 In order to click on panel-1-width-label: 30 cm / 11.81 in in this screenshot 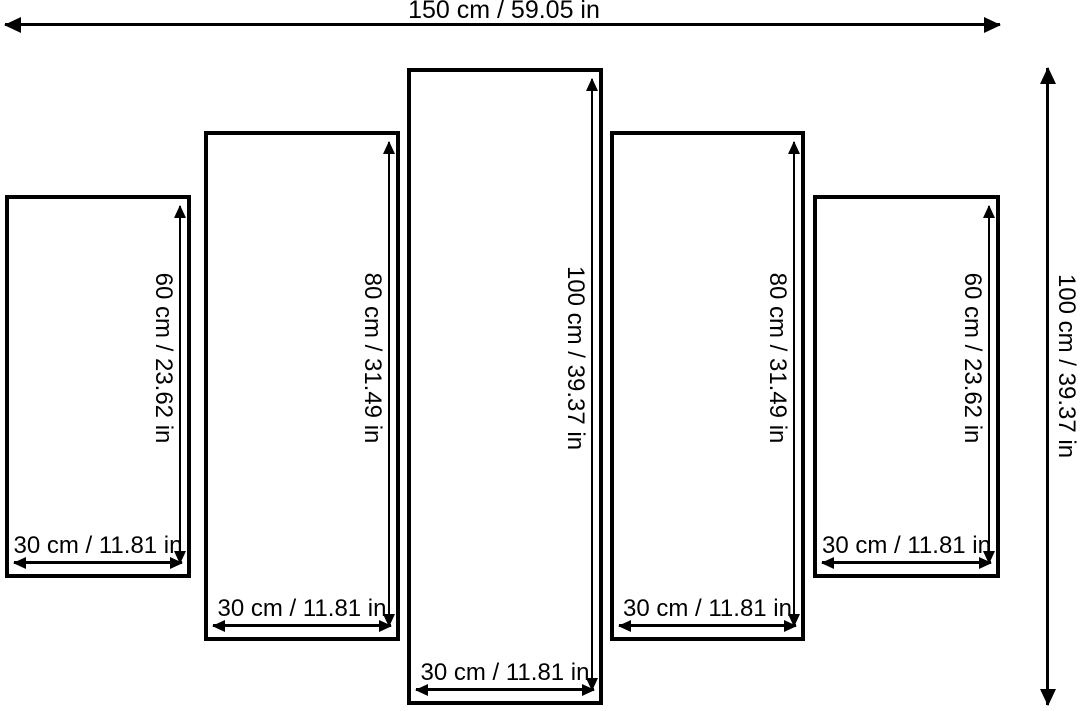, I will do `click(98, 545)`.